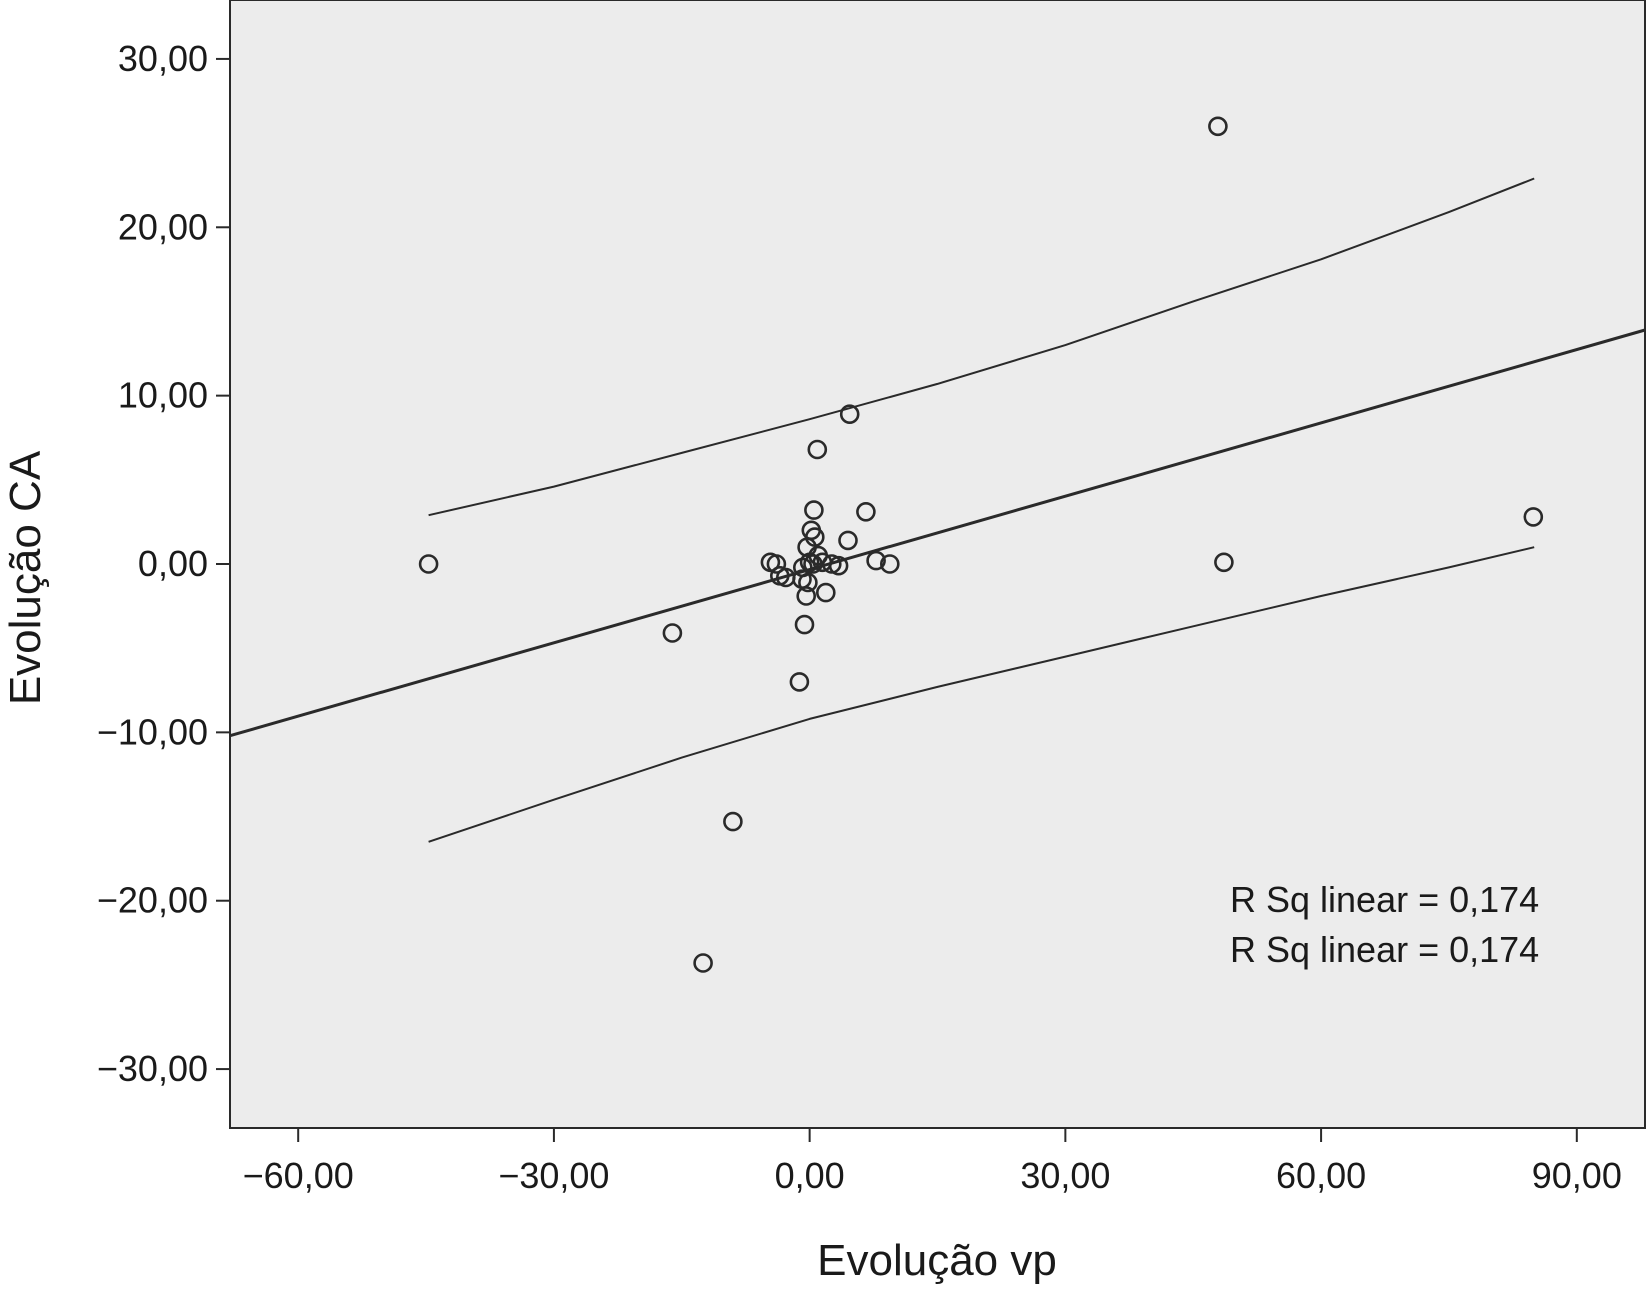 This screenshot has width=1647, height=1304. What do you see at coordinates (163, 58) in the screenshot?
I see `y-tick-label: 30,00` at bounding box center [163, 58].